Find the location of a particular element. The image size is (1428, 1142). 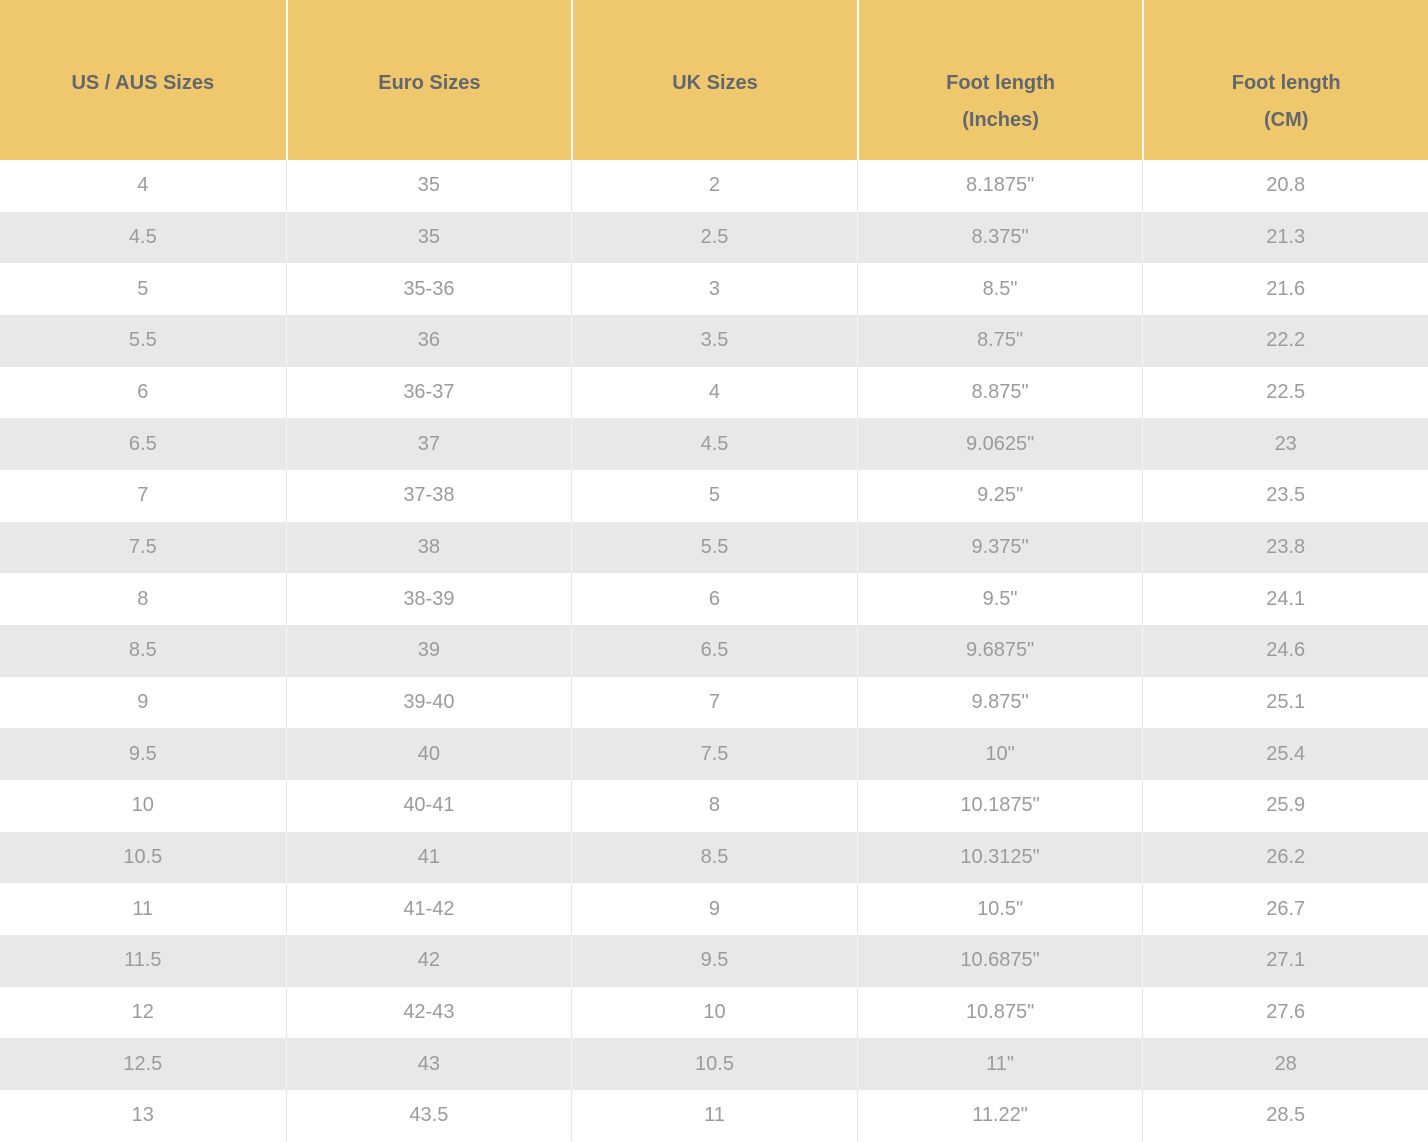

table-cell: 8.1875" is located at coordinates (999, 186).